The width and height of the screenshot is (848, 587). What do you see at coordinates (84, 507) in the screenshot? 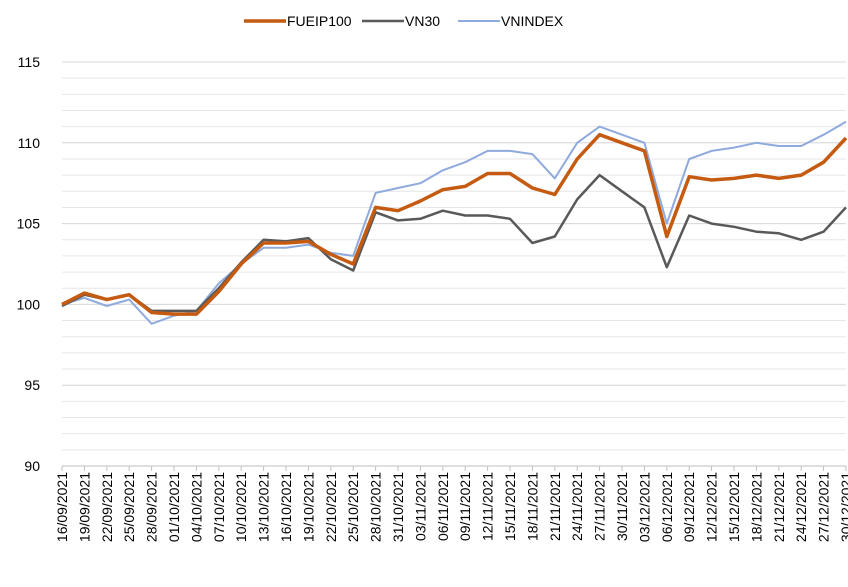
I see `x-tick-label: 19/09/2021` at bounding box center [84, 507].